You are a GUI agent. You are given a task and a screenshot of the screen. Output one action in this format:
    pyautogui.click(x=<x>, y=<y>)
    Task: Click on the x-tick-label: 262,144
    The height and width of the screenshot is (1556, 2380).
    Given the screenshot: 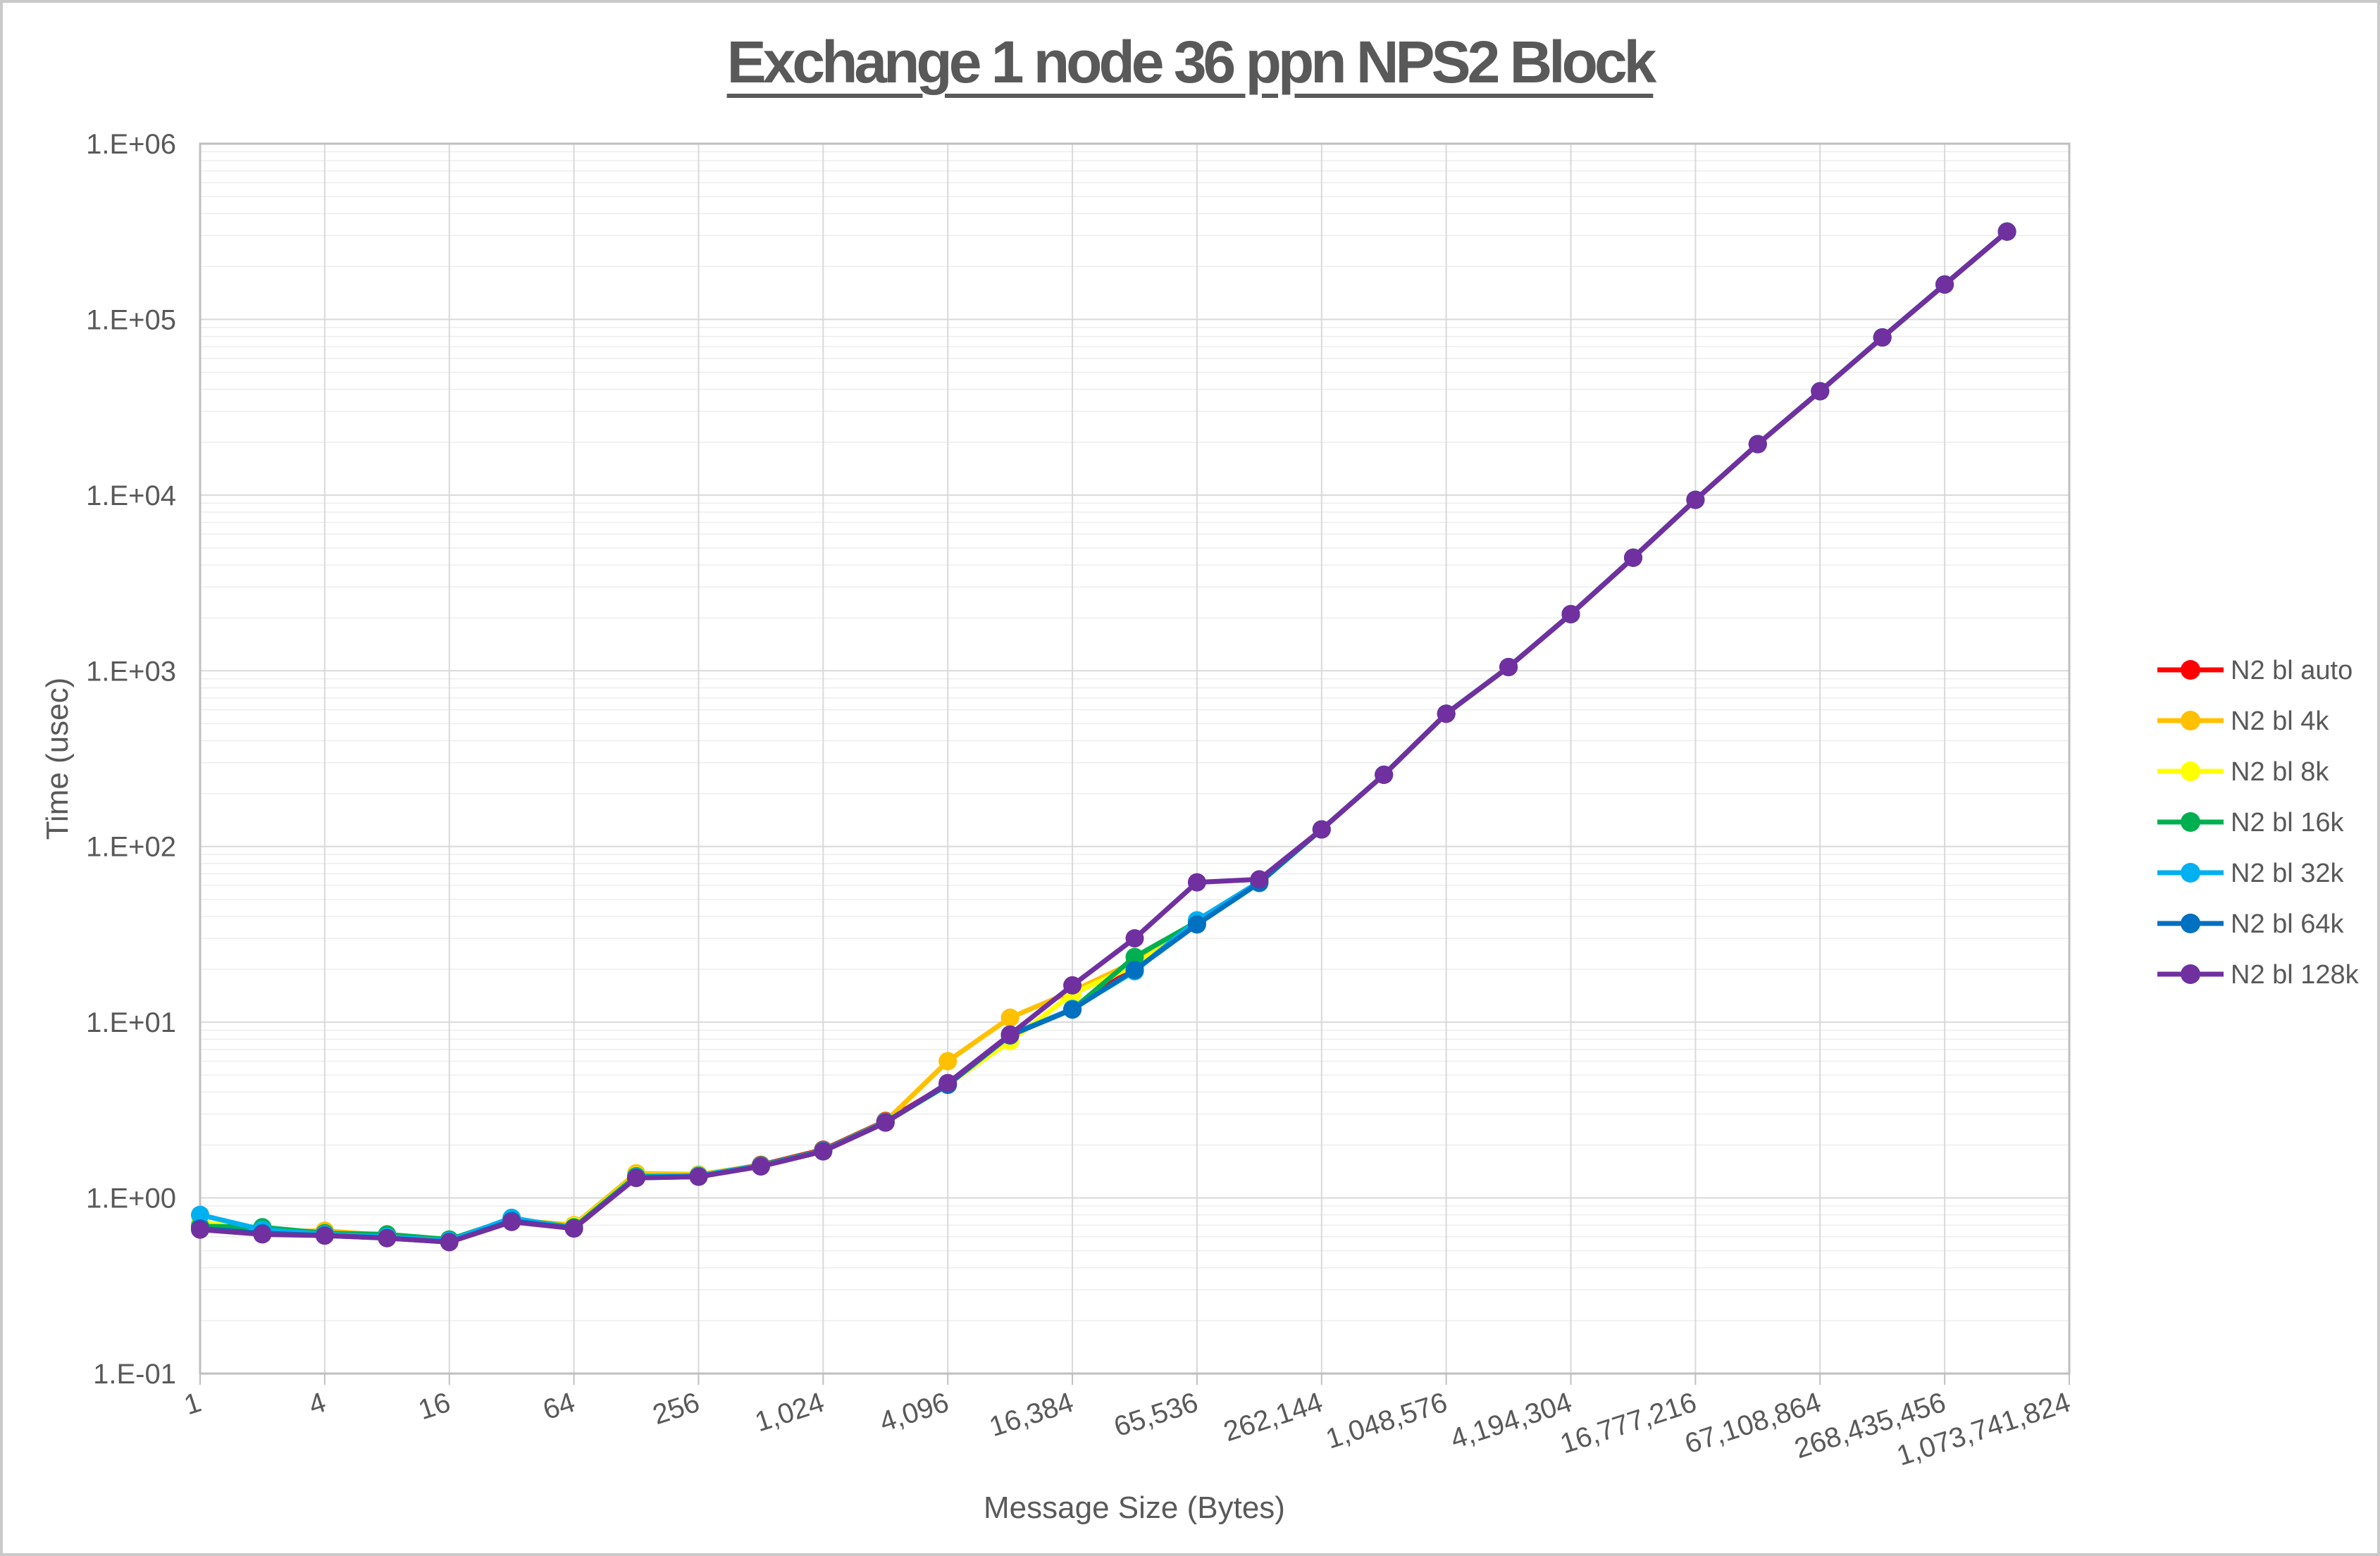 What is the action you would take?
    pyautogui.click(x=1273, y=1417)
    